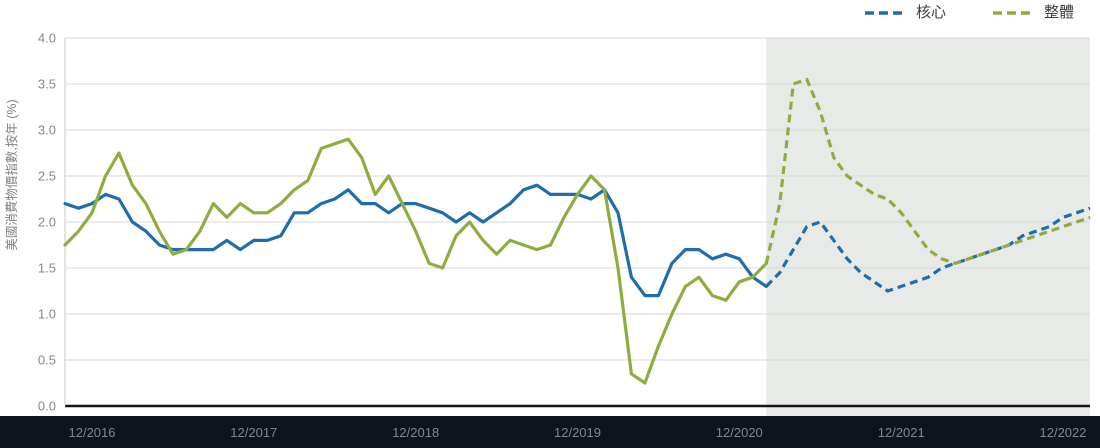 Image resolution: width=1100 pixels, height=448 pixels. I want to click on y-tick-label: 3.0, so click(47, 130).